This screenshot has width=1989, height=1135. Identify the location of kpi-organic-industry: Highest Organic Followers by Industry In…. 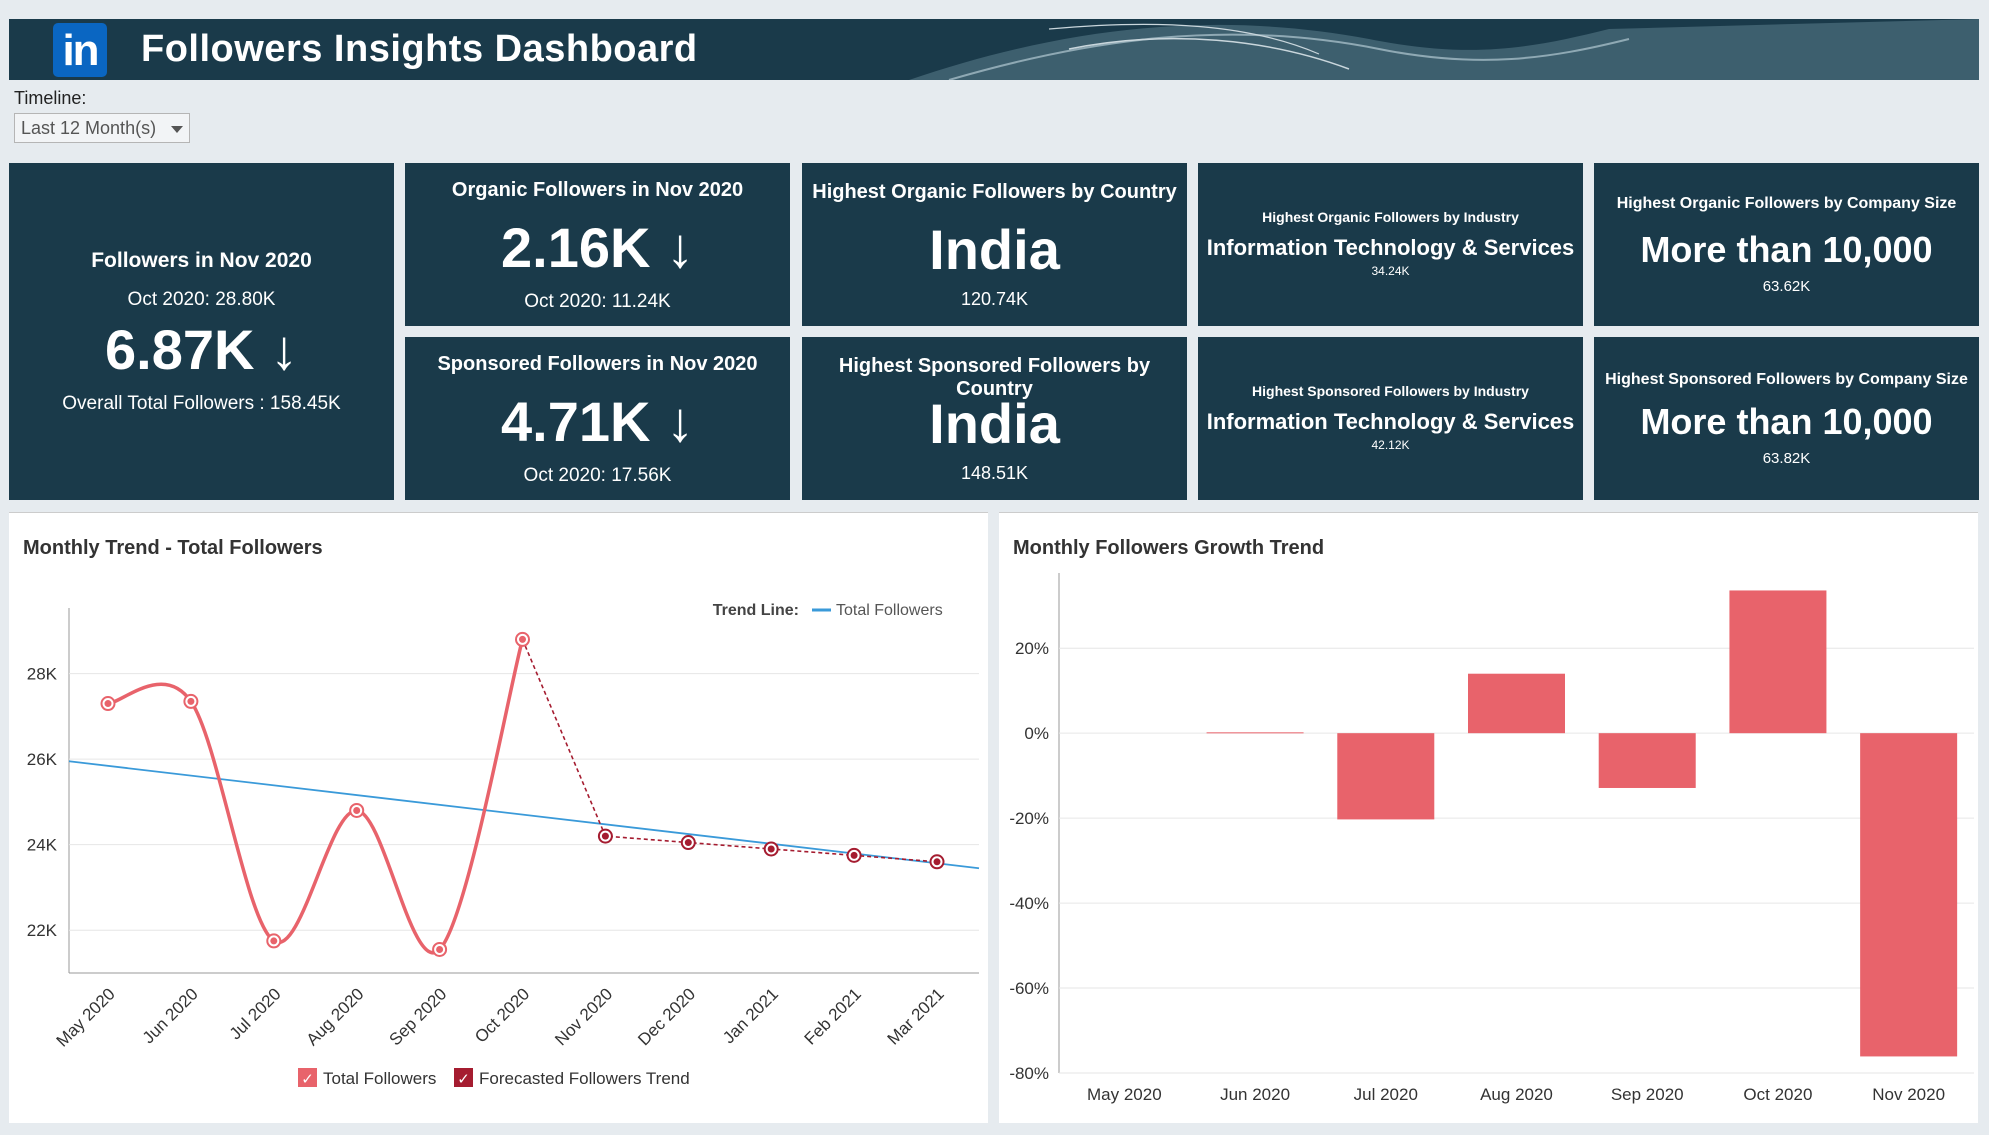
(1390, 244).